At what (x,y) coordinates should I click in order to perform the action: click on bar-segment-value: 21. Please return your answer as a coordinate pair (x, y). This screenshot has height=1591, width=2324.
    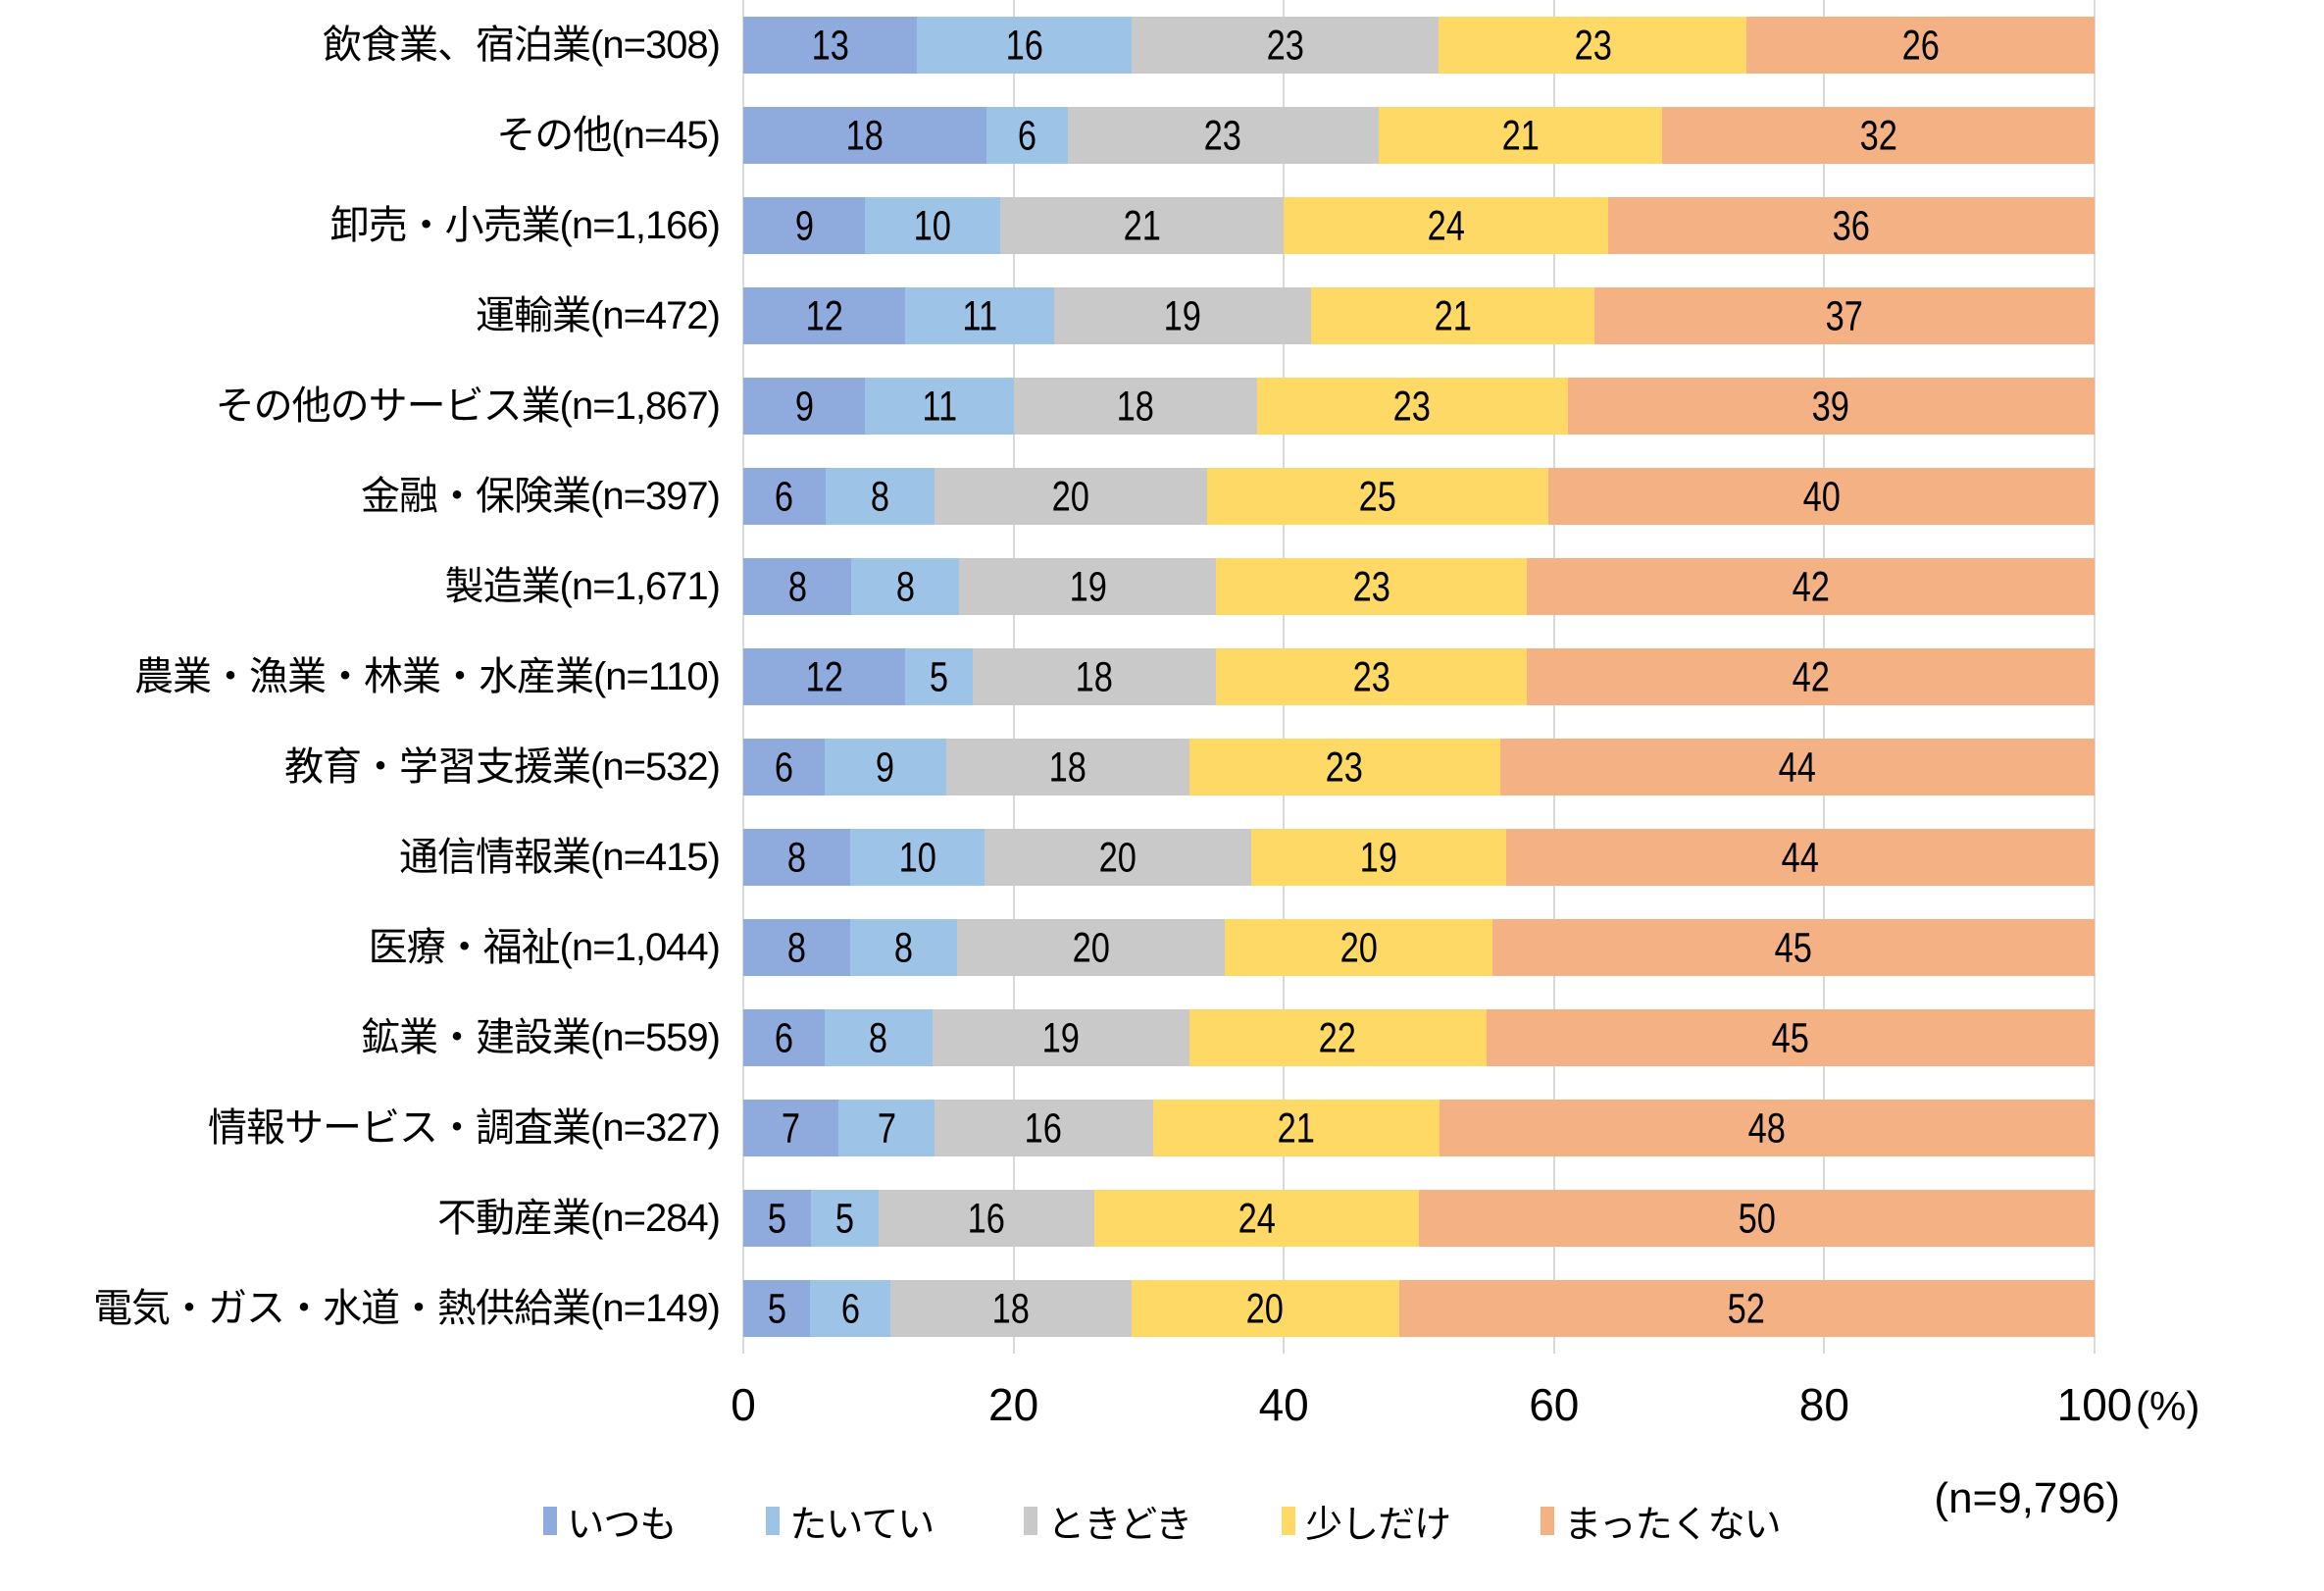
    Looking at the image, I should click on (1453, 315).